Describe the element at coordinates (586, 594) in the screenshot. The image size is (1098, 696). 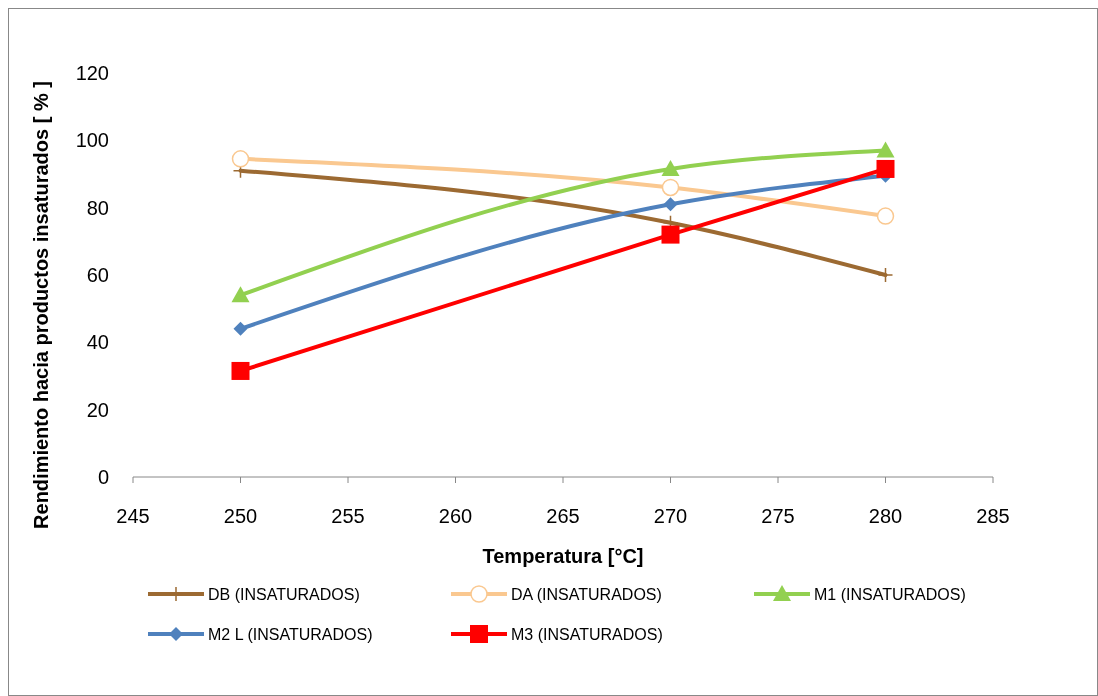
I see `legend-label: DA (INSATURADOS)` at that location.